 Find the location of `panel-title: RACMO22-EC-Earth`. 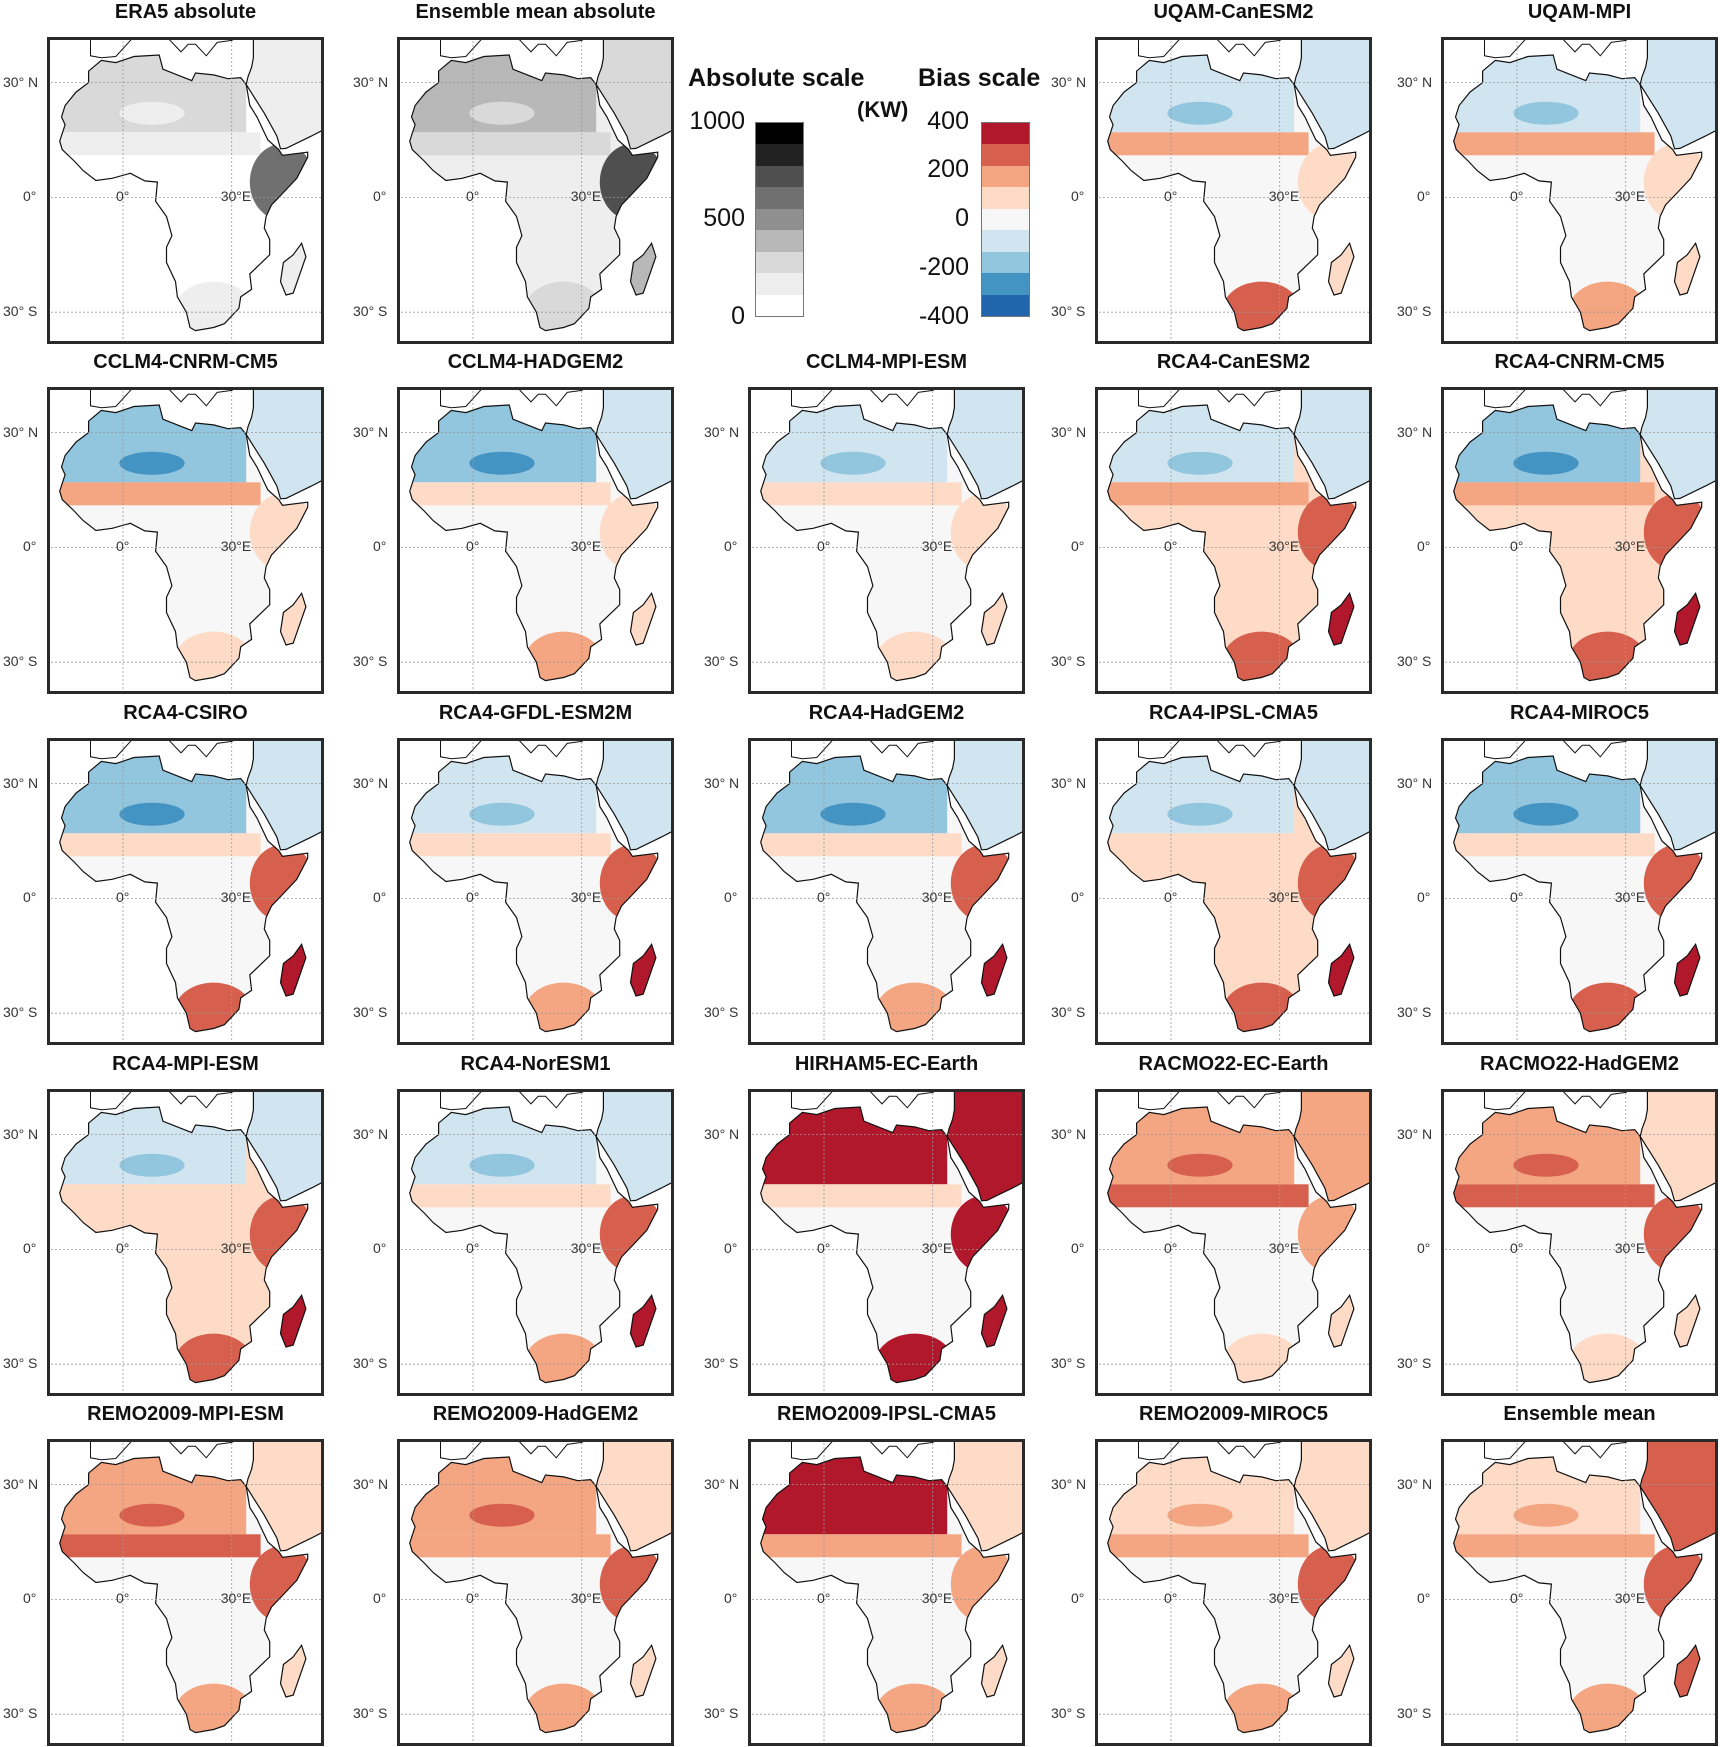

panel-title: RACMO22-EC-Earth is located at coordinates (1233, 1064).